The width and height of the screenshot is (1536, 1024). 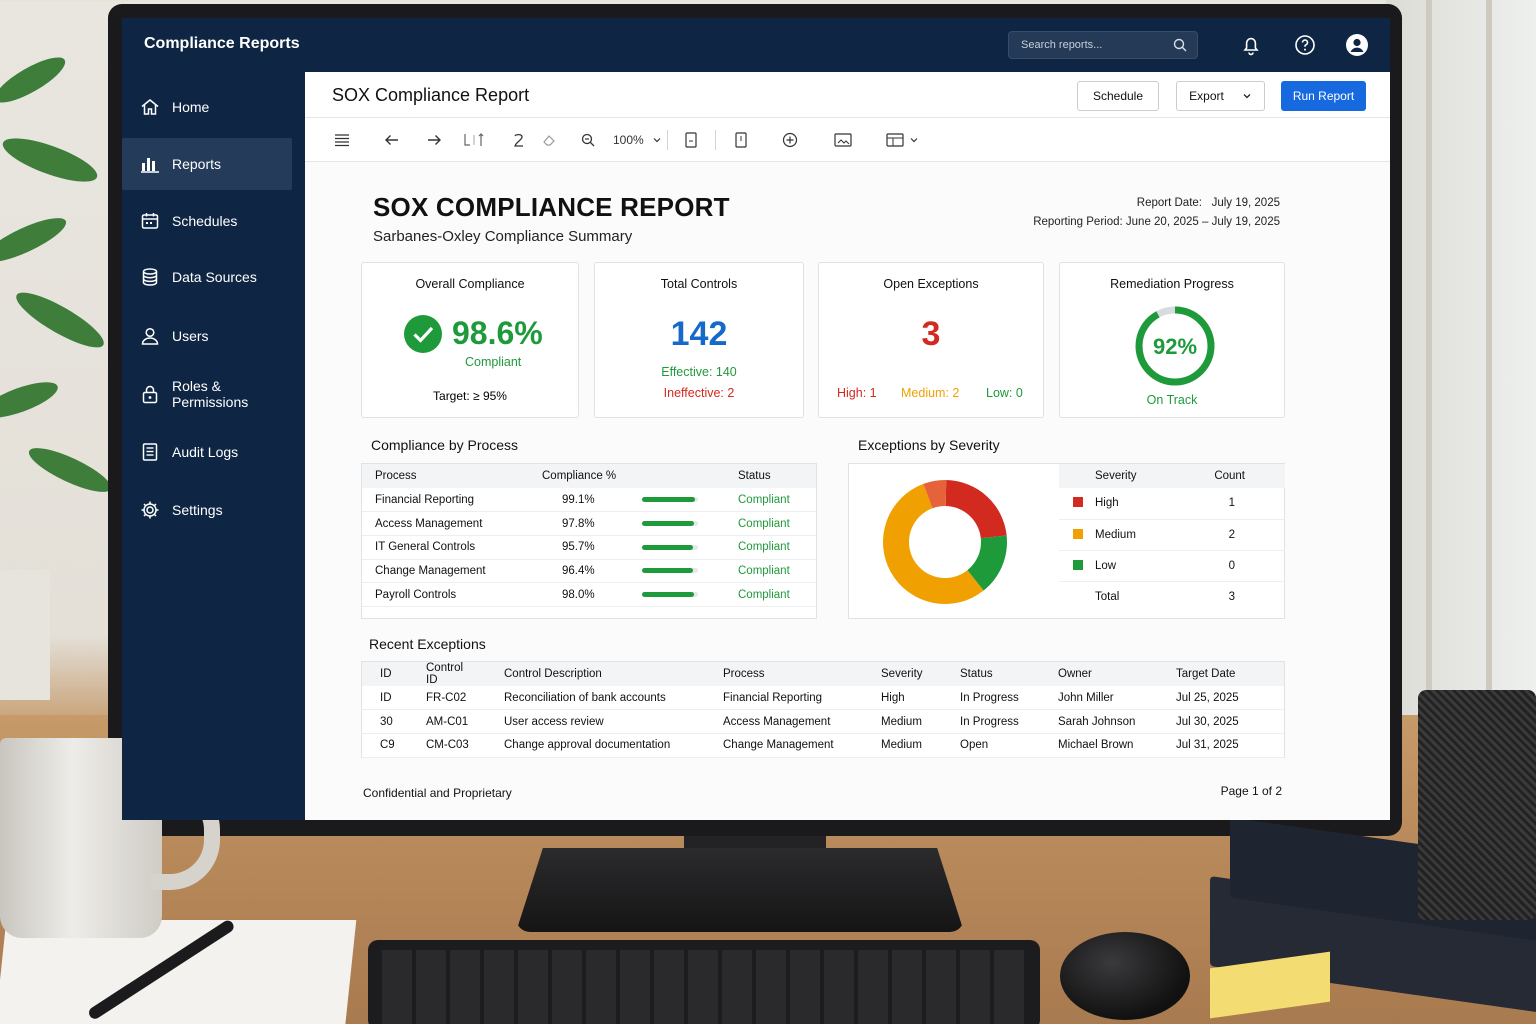 I want to click on table-row: Financial Reporting 99.1% Compliant, so click(x=589, y=500).